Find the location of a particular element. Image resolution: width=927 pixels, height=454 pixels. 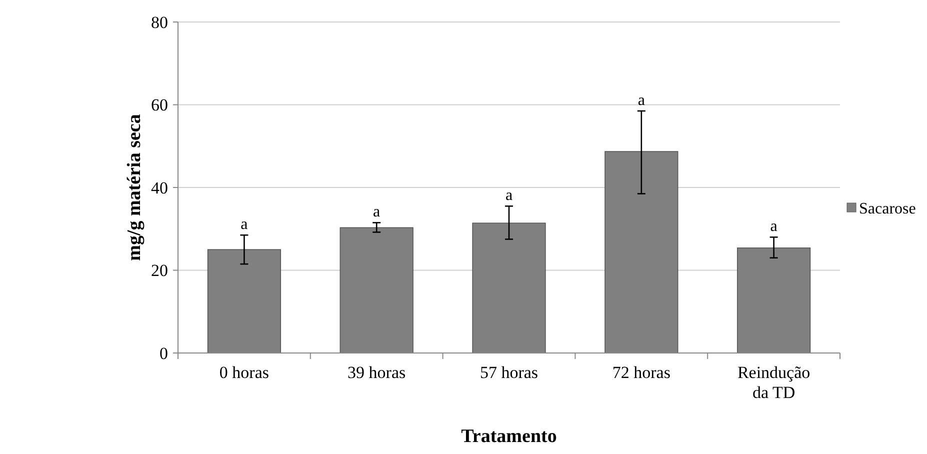

x-tick-label: 72 horas is located at coordinates (641, 372).